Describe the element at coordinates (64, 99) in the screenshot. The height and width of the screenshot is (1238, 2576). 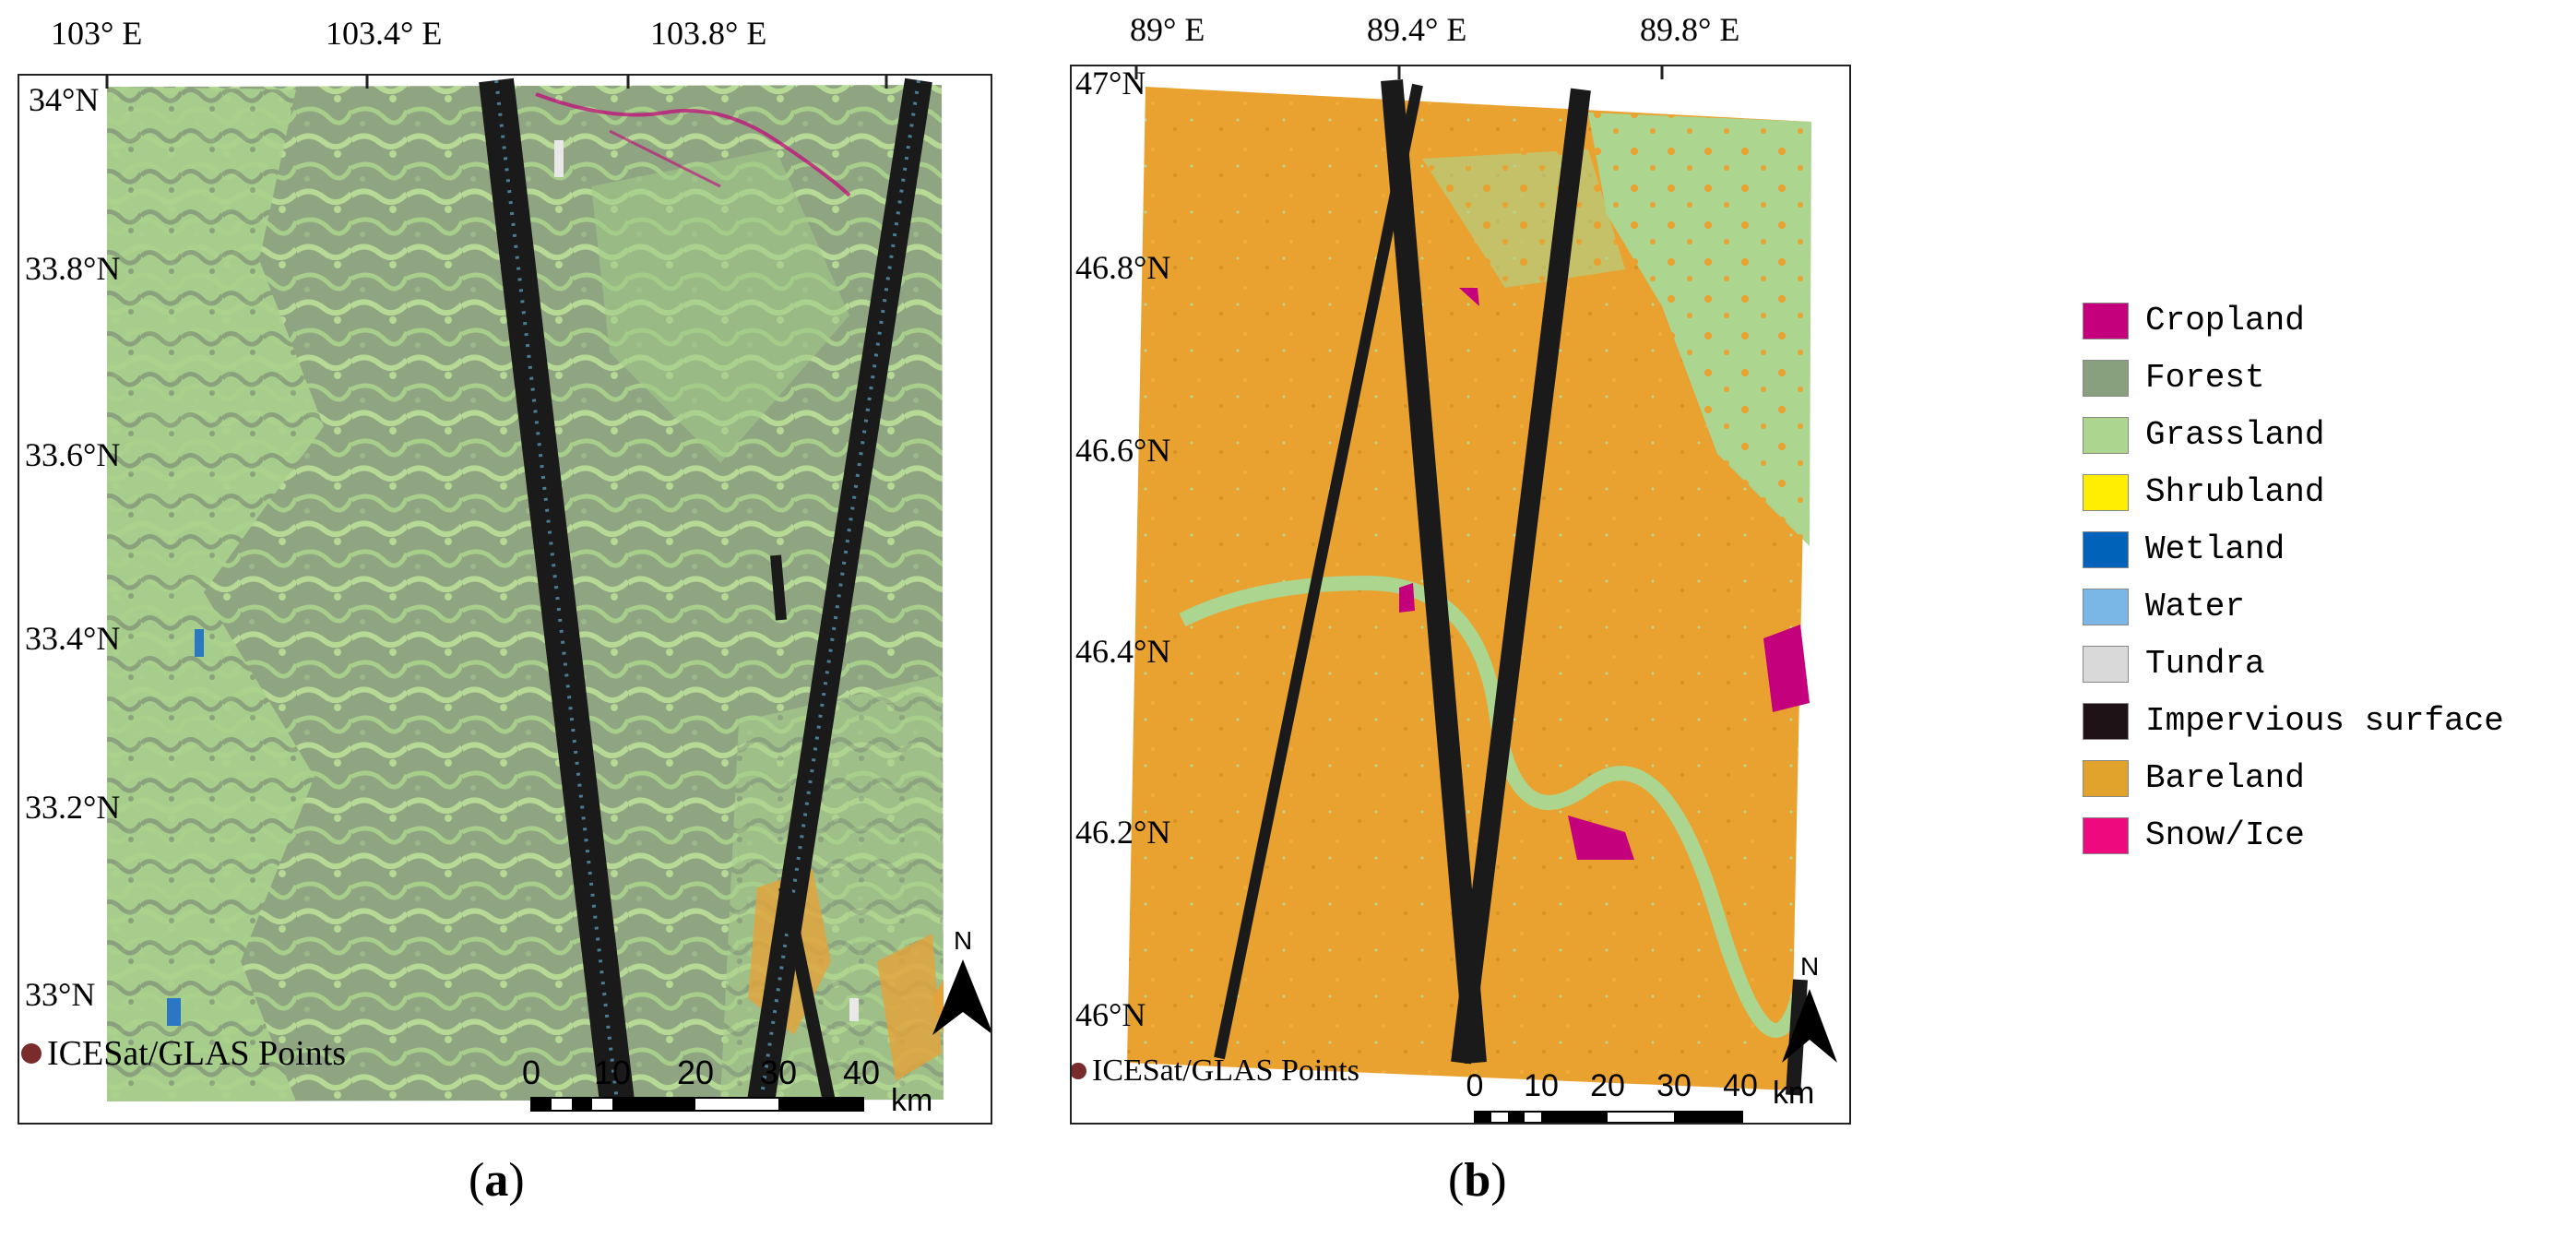
I see `lat-label: 34°N` at that location.